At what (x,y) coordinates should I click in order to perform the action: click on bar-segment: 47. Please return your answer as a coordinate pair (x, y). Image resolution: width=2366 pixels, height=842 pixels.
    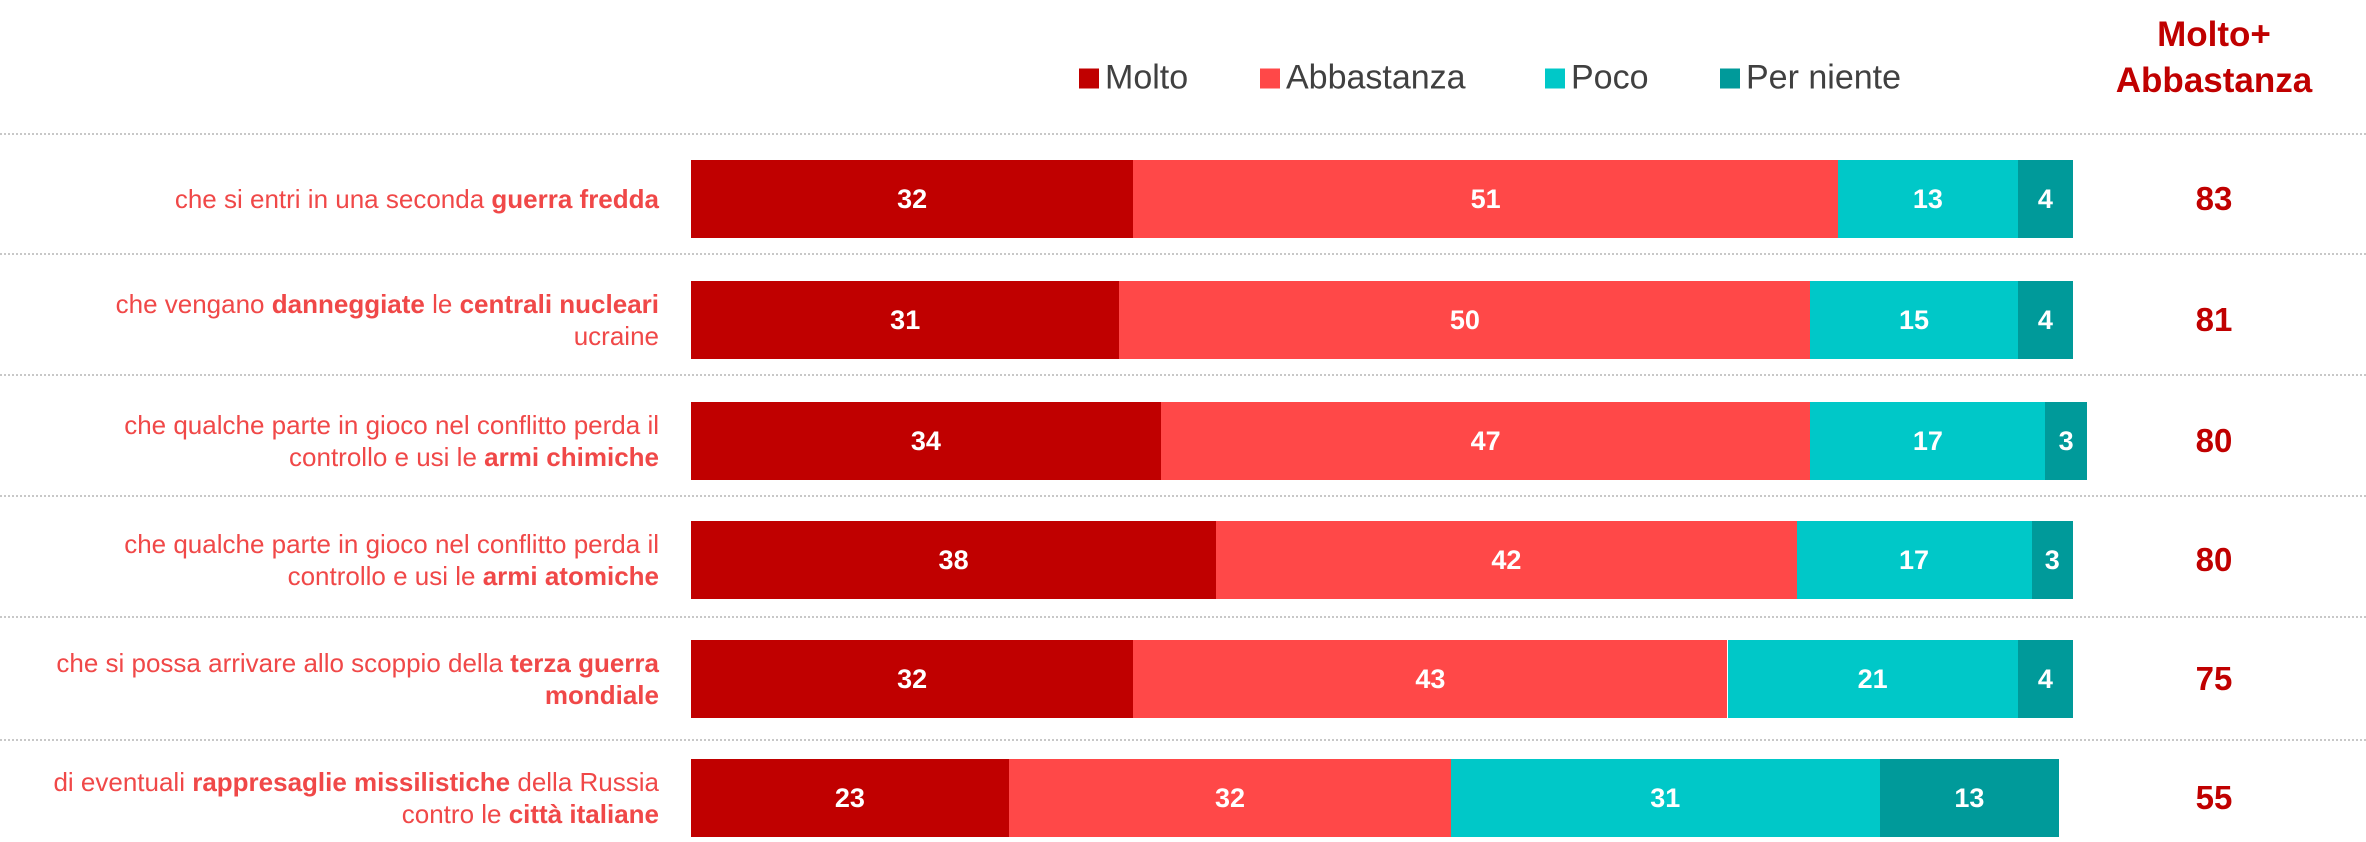
    Looking at the image, I should click on (1485, 441).